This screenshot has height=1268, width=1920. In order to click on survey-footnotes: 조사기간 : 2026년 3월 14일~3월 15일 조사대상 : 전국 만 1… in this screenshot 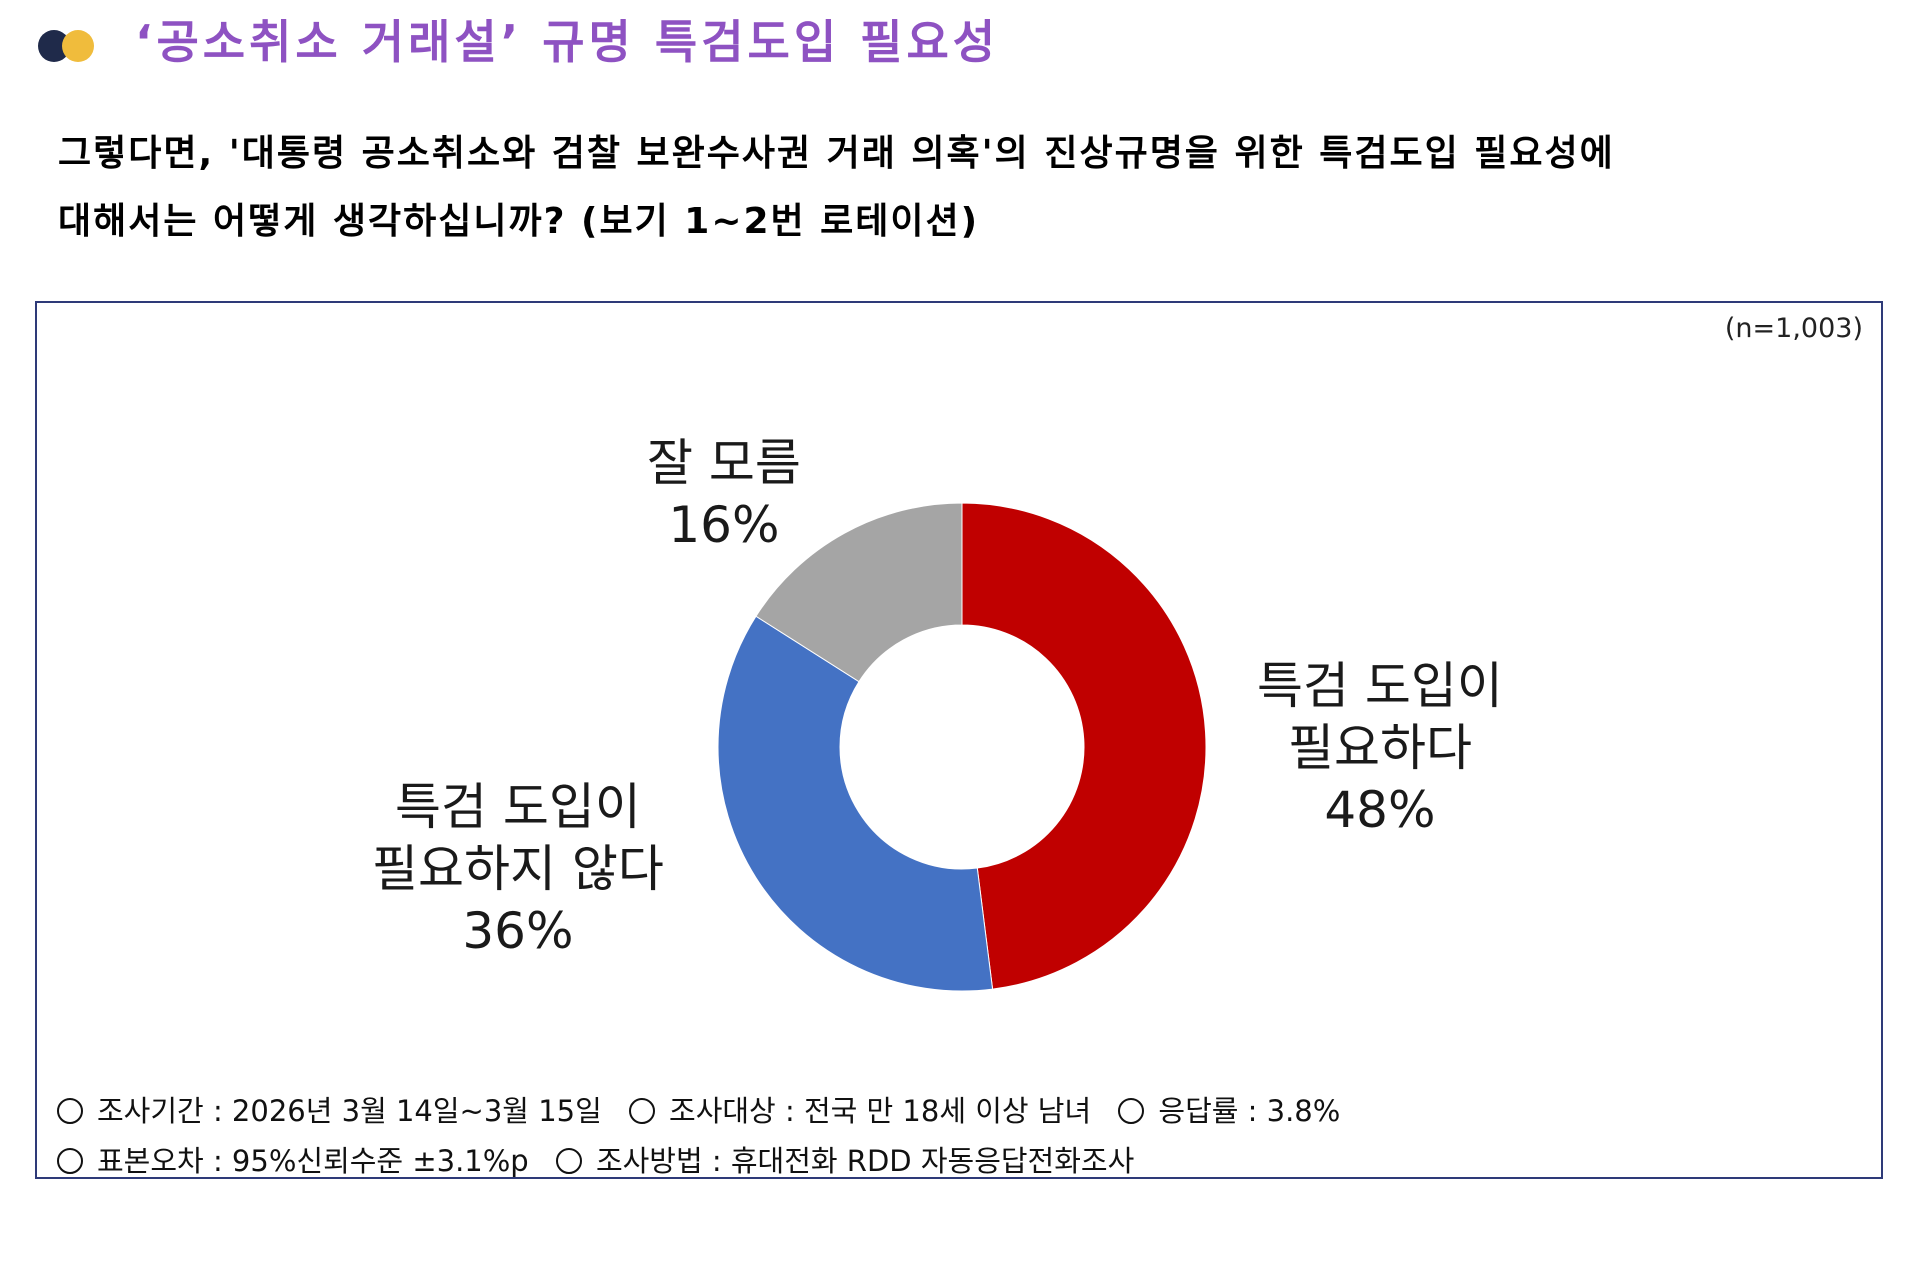, I will do `click(698, 1136)`.